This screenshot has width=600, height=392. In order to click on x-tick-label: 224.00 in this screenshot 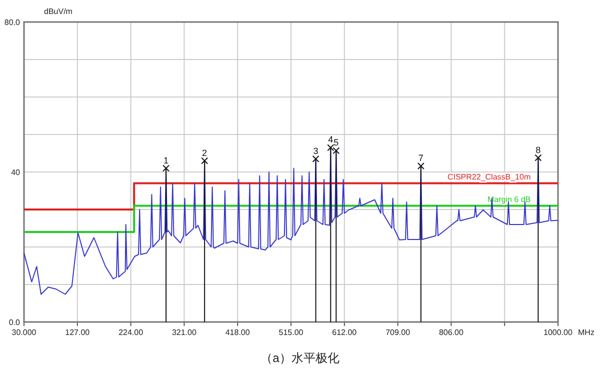, I will do `click(131, 332)`.